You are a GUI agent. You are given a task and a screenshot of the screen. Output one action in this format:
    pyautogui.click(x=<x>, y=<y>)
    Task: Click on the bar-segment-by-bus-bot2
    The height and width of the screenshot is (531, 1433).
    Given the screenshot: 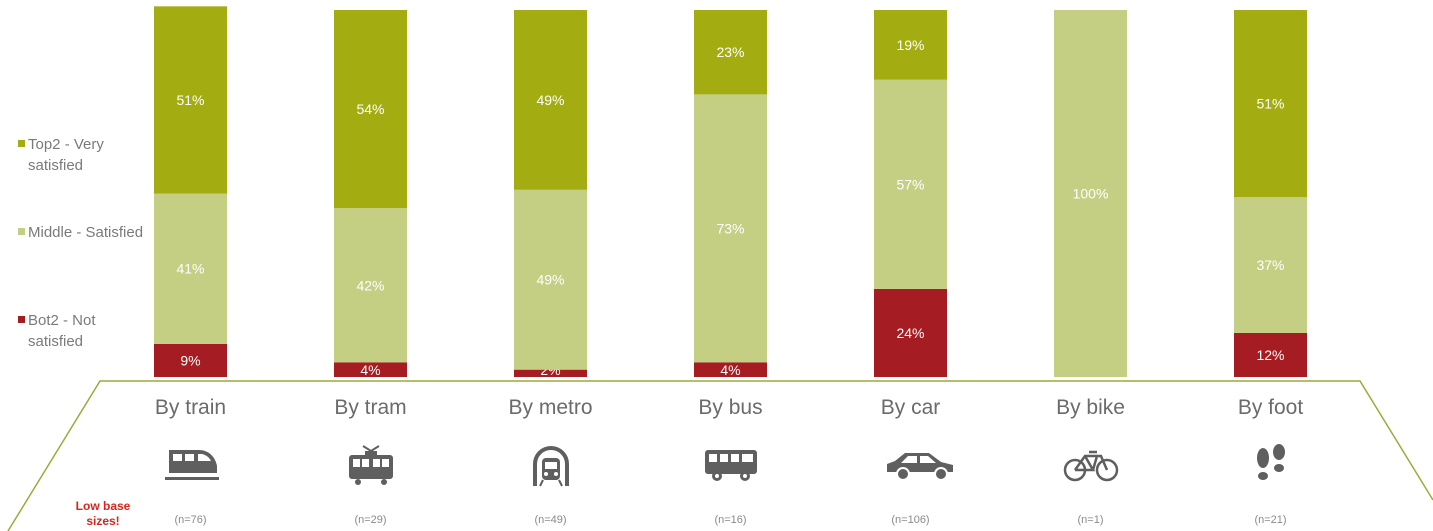 What is the action you would take?
    pyautogui.click(x=730, y=369)
    